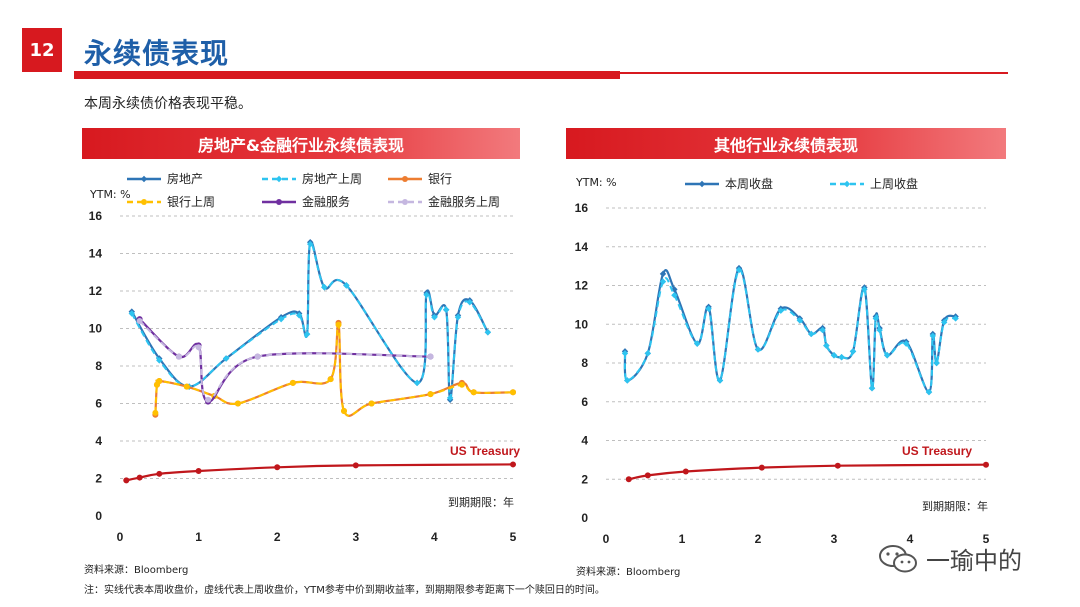 The height and width of the screenshot is (607, 1080). What do you see at coordinates (98, 479) in the screenshot?
I see `y-tick-label: 2` at bounding box center [98, 479].